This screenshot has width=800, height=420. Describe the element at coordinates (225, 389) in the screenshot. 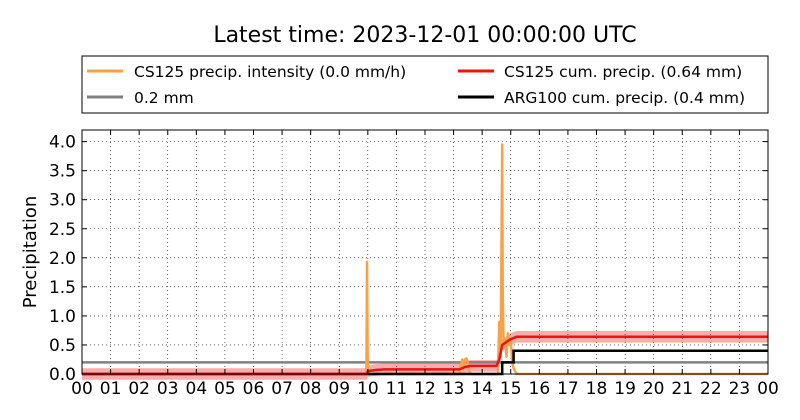

I see `x-tick-label: 05` at that location.